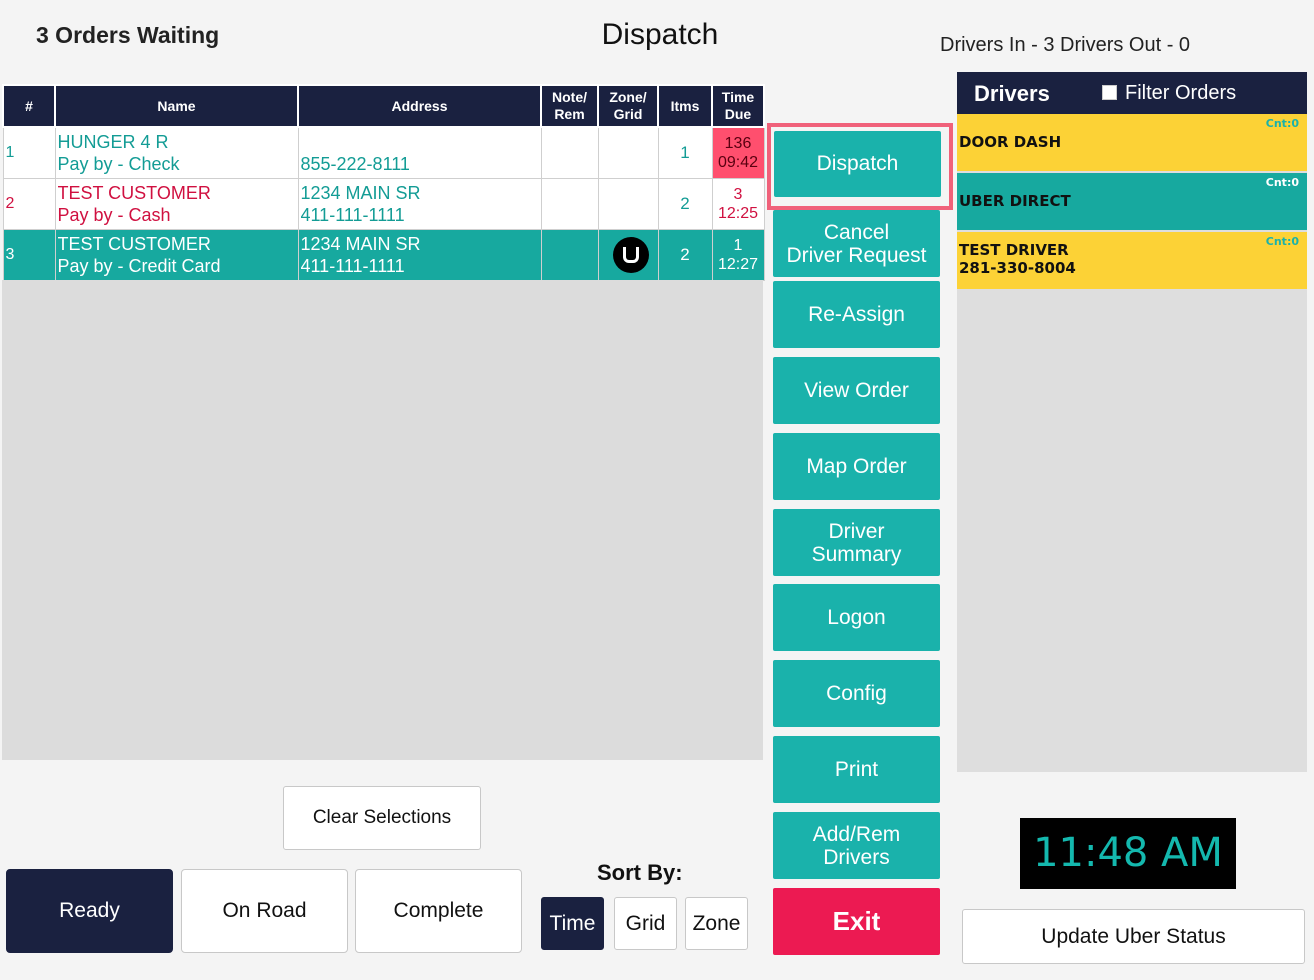 Image resolution: width=1314 pixels, height=980 pixels. I want to click on sort-zone-button: Zone, so click(716, 923).